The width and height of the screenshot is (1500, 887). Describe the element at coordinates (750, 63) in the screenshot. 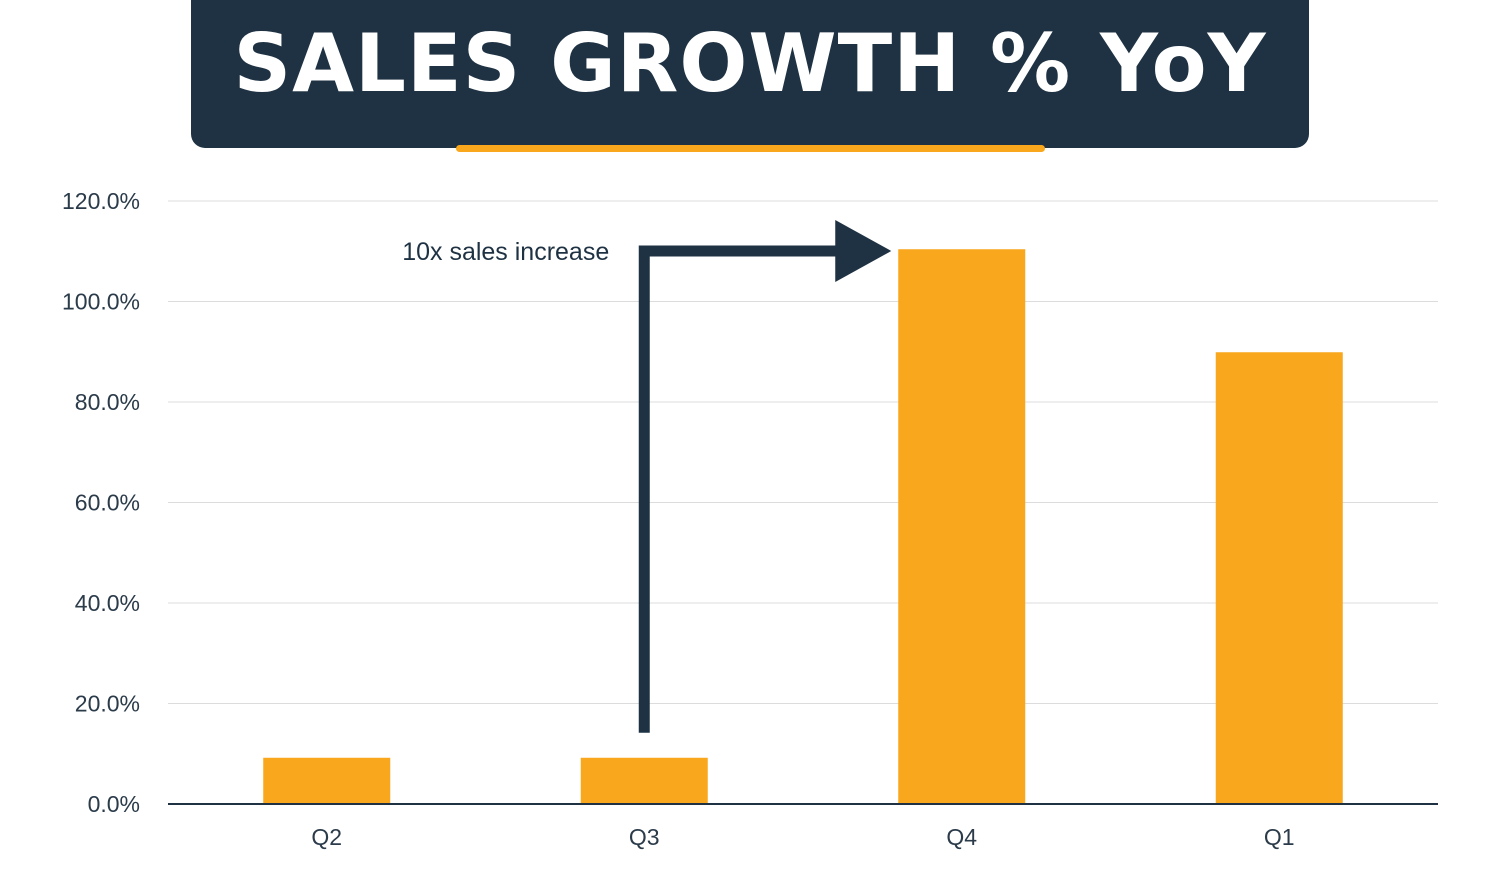

I see `chart-title: SALES GROWTH % YoY` at that location.